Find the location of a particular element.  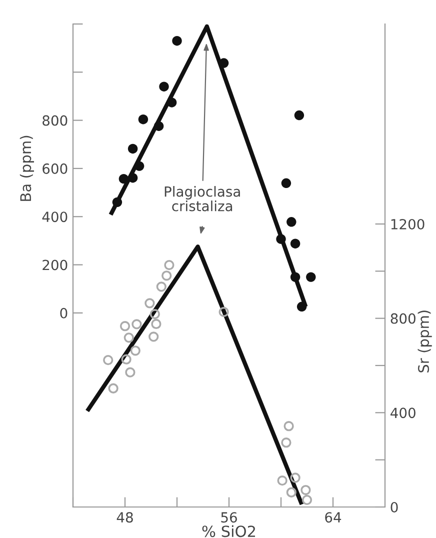

y-tick-label: 0 is located at coordinates (394, 507).